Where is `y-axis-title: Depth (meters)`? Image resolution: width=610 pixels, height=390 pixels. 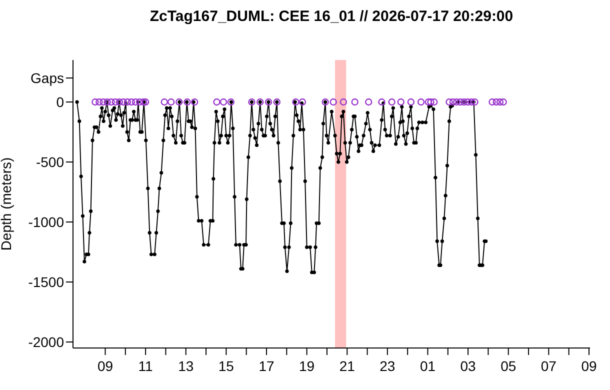
y-axis-title: Depth (meters) is located at coordinates (7, 204).